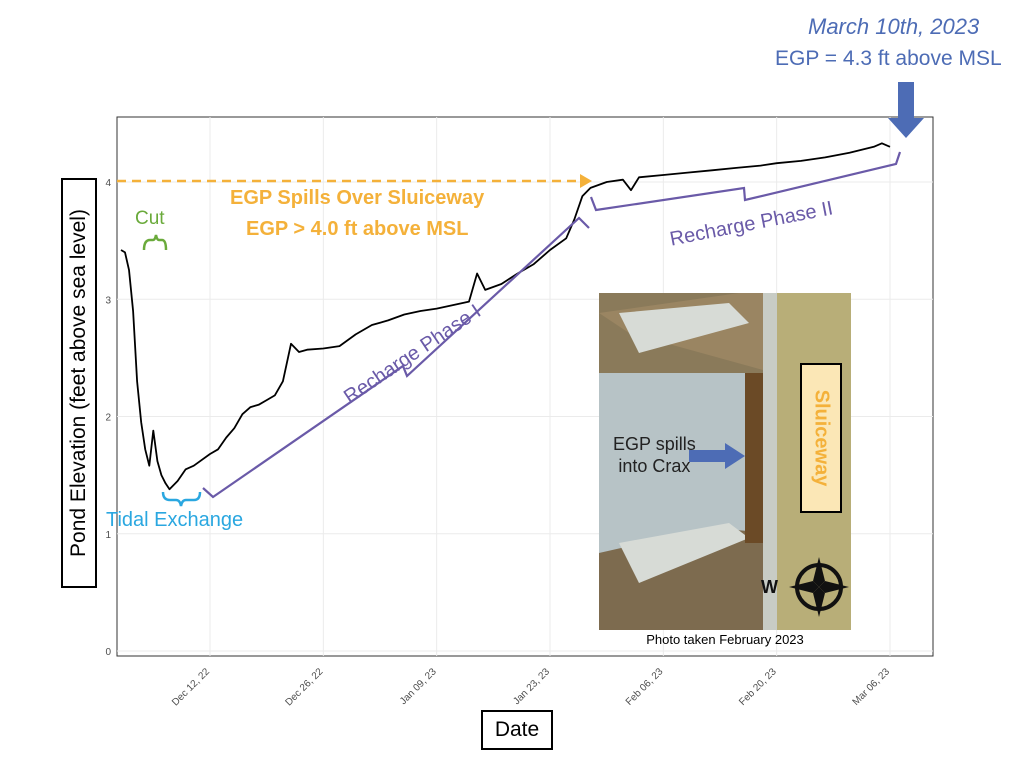 Image resolution: width=1024 pixels, height=768 pixels. I want to click on x-tick-label: Dec 26, 22, so click(304, 687).